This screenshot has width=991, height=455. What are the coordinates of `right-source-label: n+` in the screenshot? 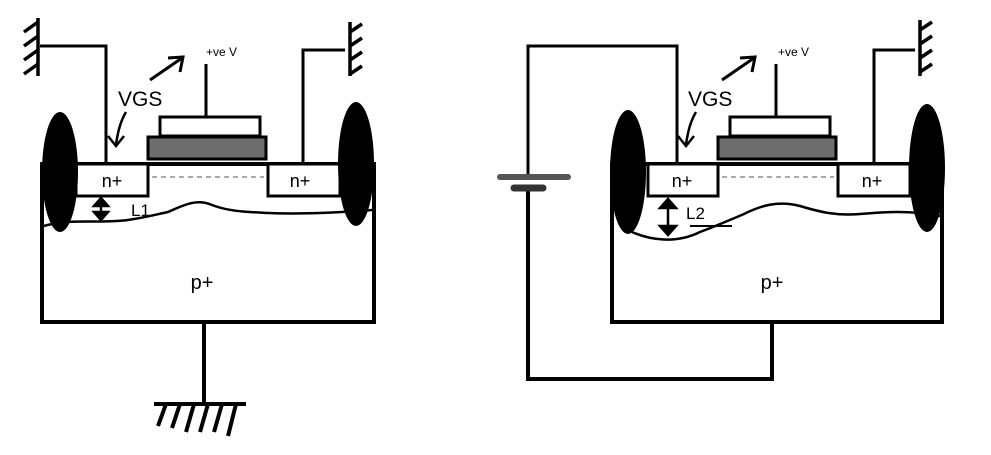 It's located at (682, 181).